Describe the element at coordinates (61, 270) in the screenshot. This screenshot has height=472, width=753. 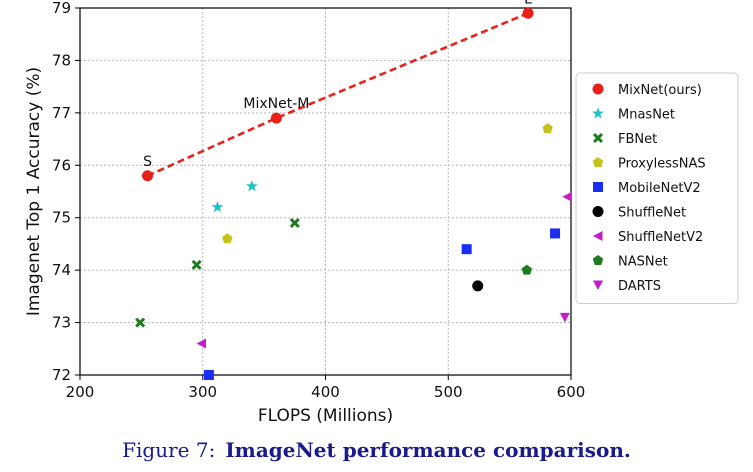
I see `y-tick-label: 74` at that location.